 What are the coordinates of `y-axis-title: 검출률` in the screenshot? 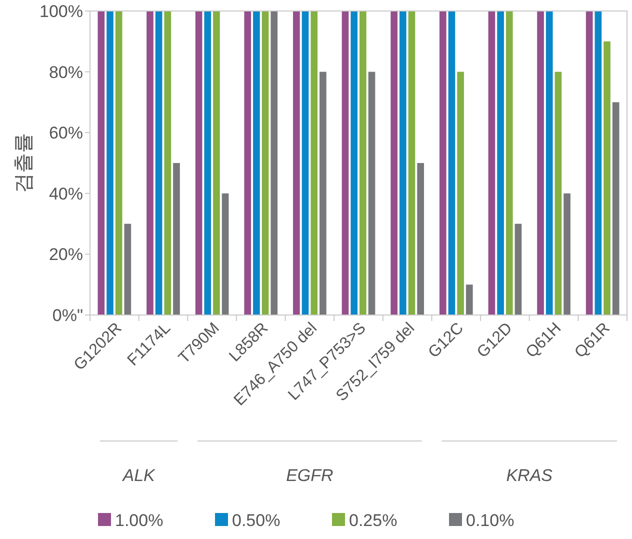 It's located at (24, 163).